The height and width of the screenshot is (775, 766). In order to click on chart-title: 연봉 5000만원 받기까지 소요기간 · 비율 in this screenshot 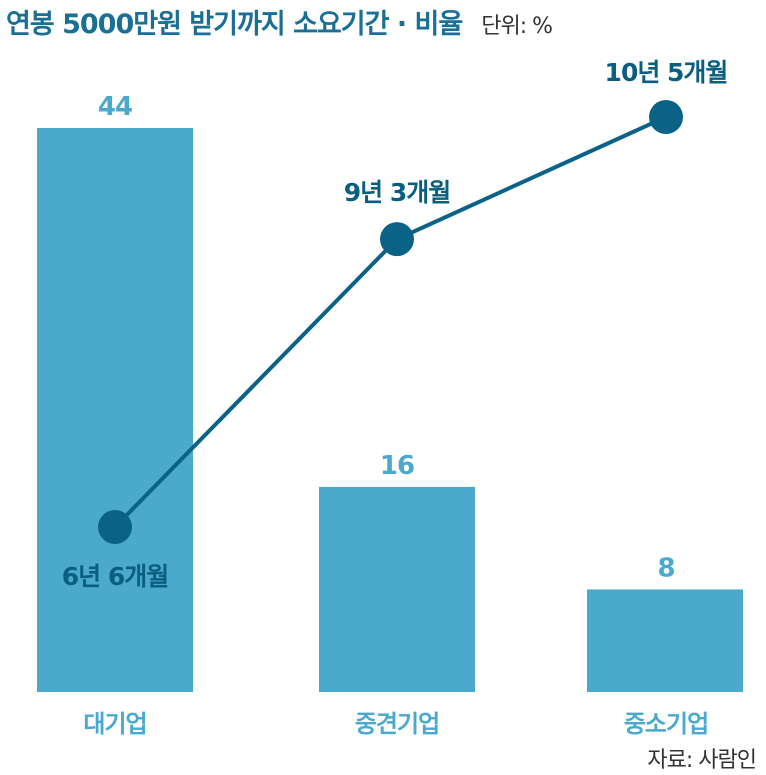, I will do `click(234, 24)`.